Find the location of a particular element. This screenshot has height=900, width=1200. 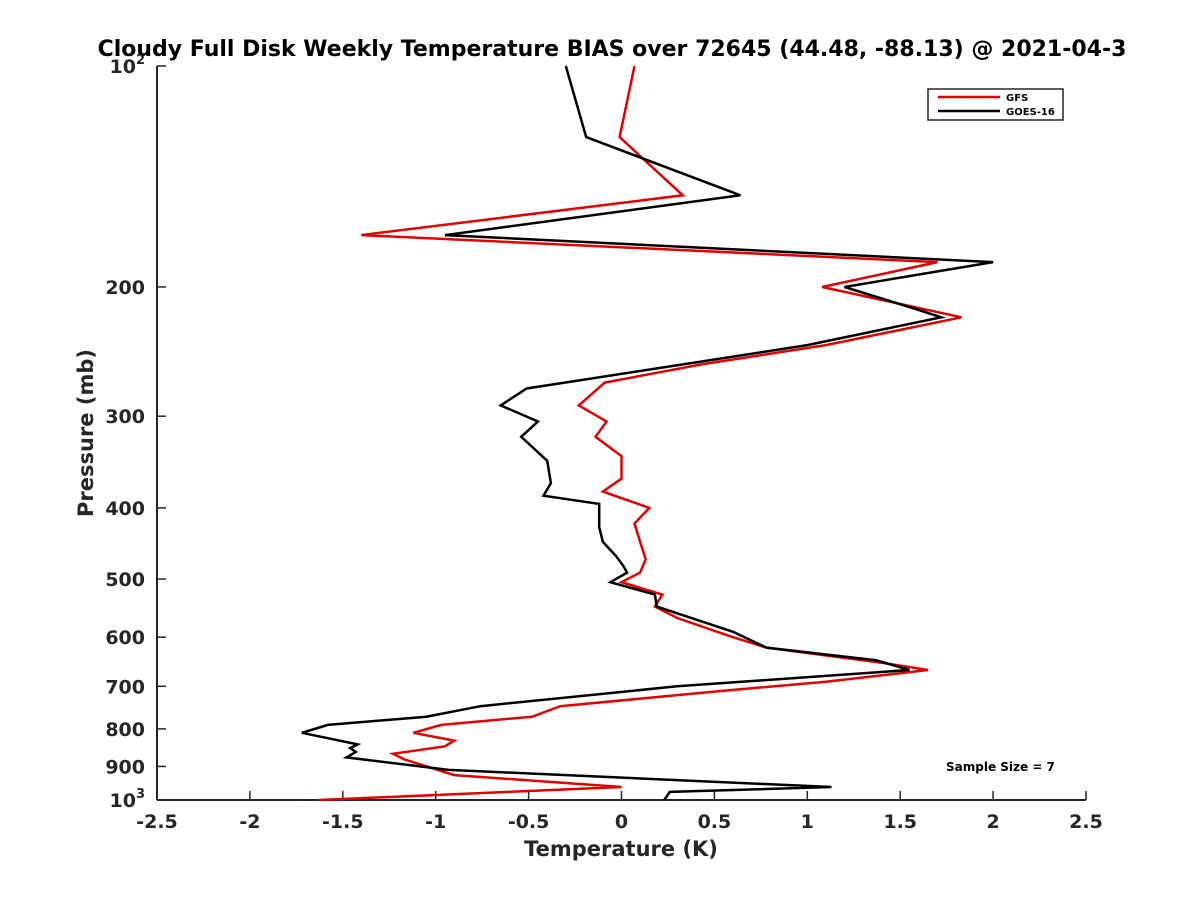

x-tick-label: -1 is located at coordinates (435, 822).